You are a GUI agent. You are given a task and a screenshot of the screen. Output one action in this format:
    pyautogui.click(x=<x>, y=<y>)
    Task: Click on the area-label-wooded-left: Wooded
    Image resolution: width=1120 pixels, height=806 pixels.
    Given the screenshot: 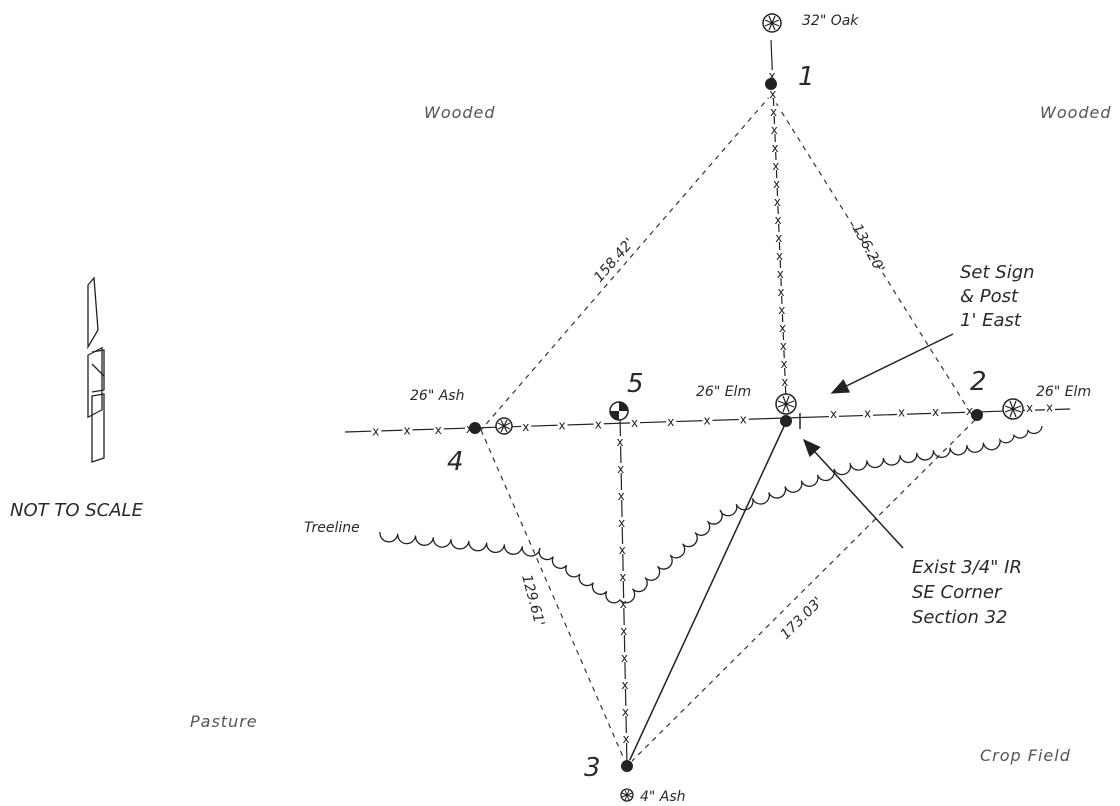 What is the action you would take?
    pyautogui.click(x=460, y=112)
    